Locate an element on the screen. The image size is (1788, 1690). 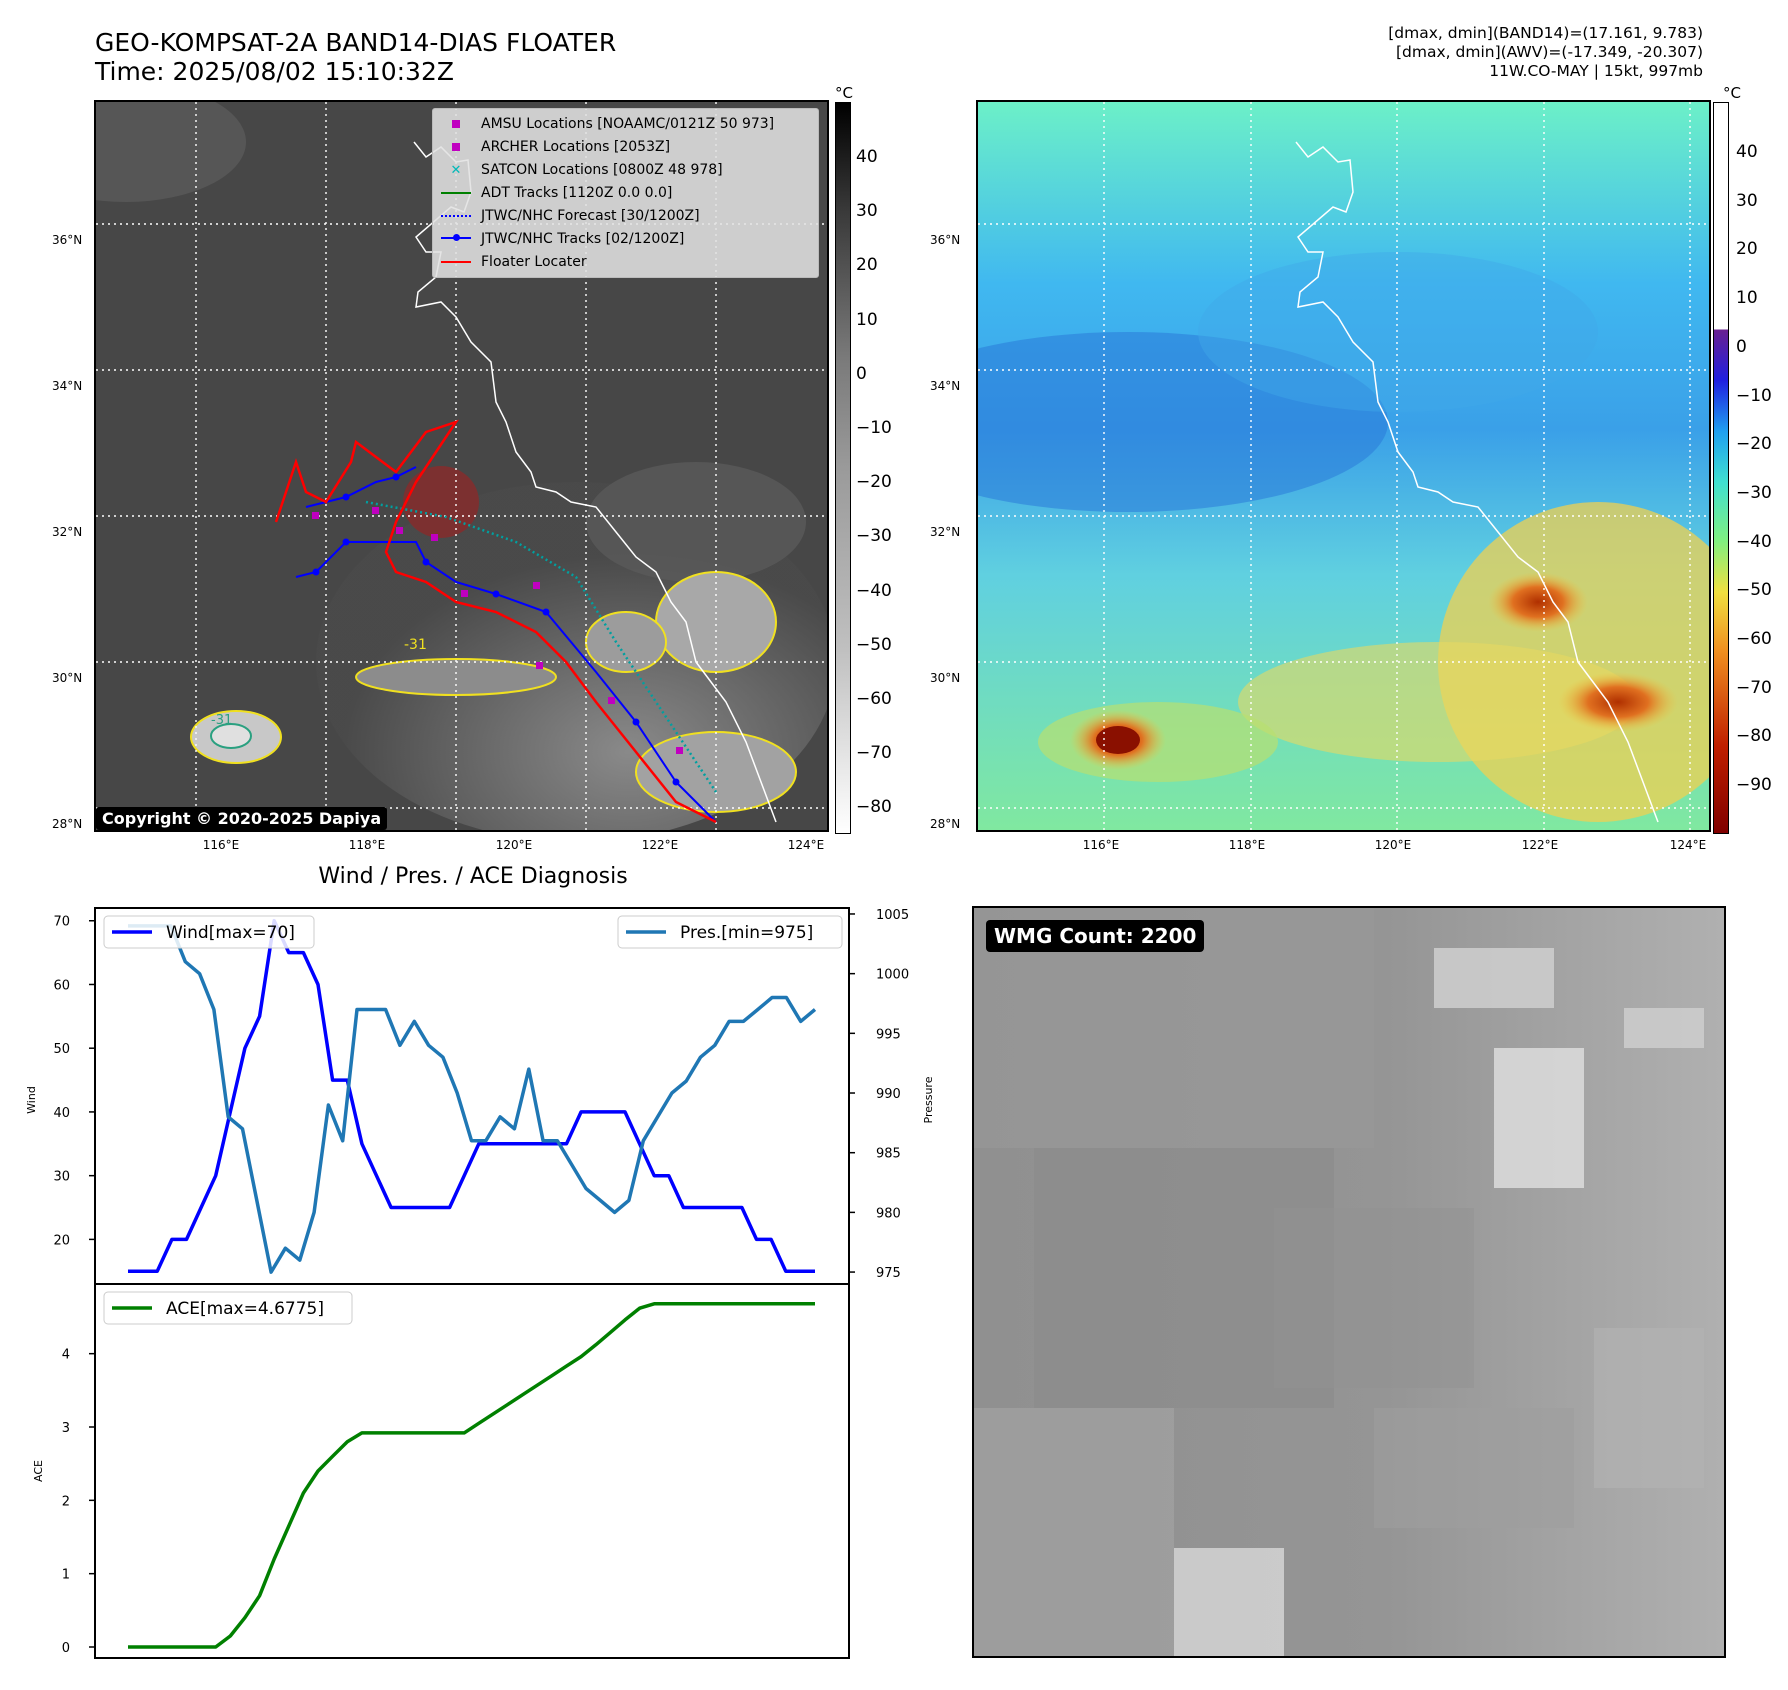
wind-legend-label: Wind[max=70] is located at coordinates (230, 933).